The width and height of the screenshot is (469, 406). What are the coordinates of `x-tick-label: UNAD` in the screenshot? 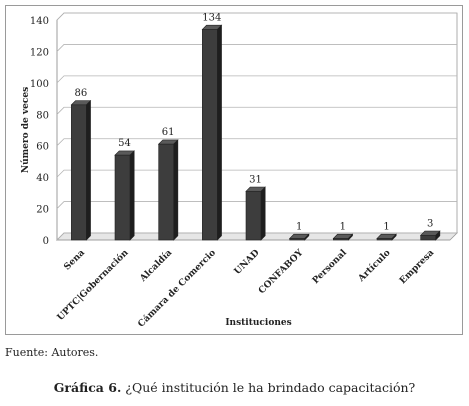 It's located at (247, 262).